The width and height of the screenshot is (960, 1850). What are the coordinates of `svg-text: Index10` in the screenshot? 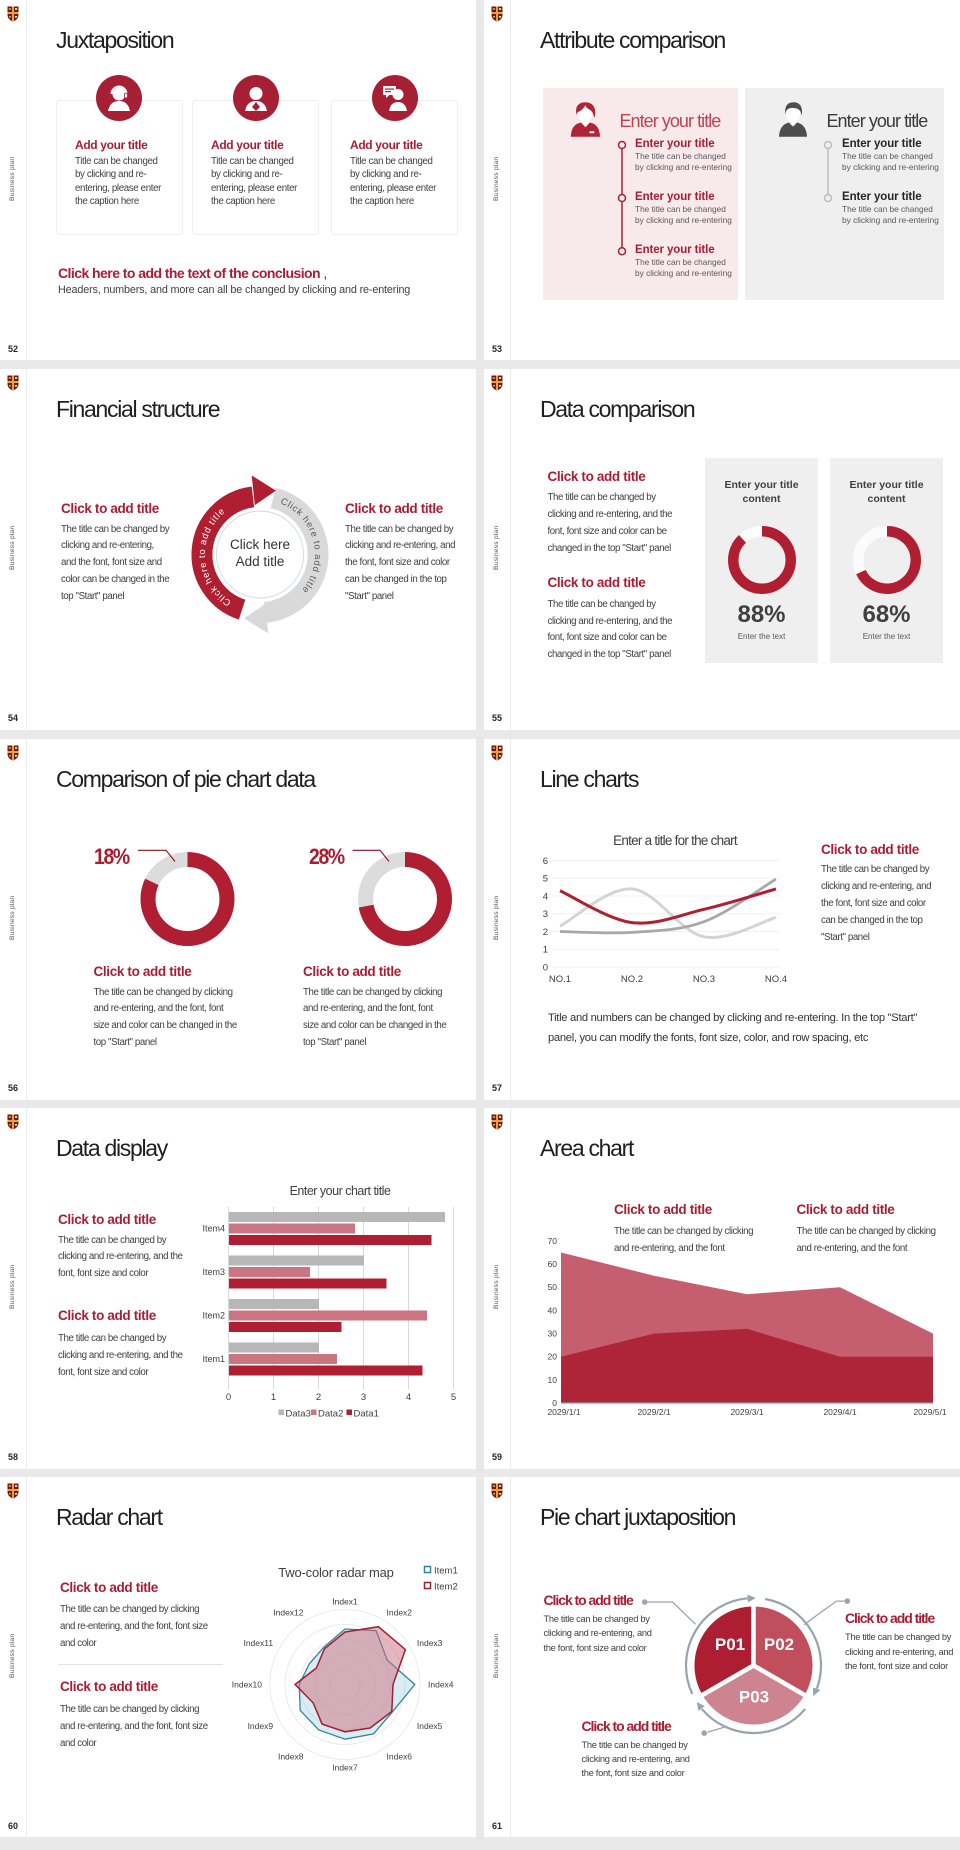 It's located at (247, 1685).